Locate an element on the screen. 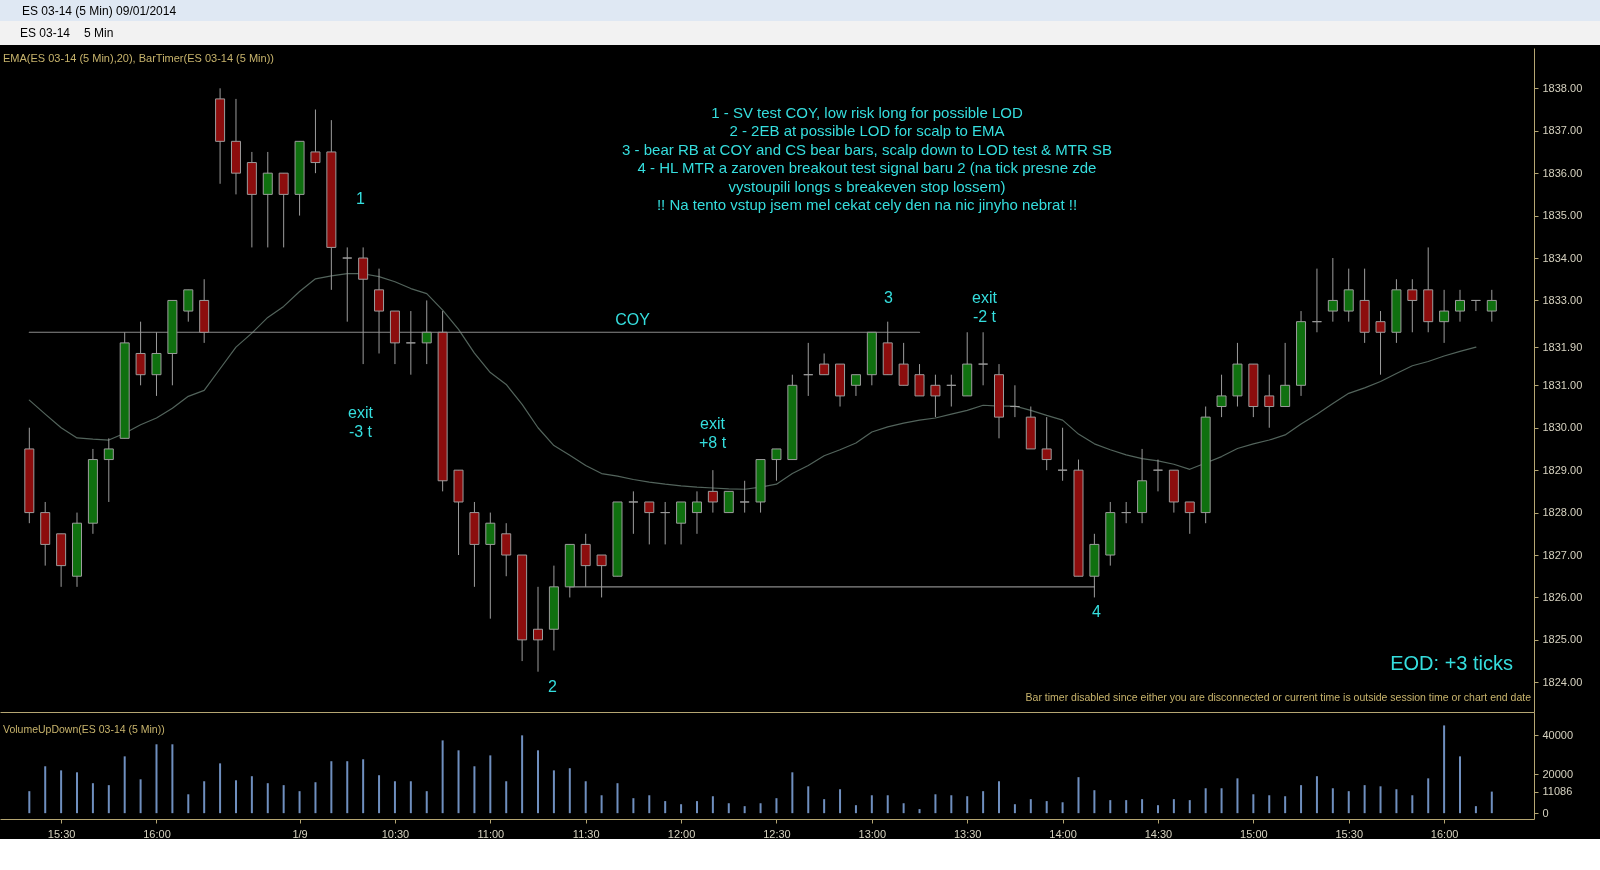 The image size is (1600, 870). x-tick-label: 10:30 is located at coordinates (395, 833).